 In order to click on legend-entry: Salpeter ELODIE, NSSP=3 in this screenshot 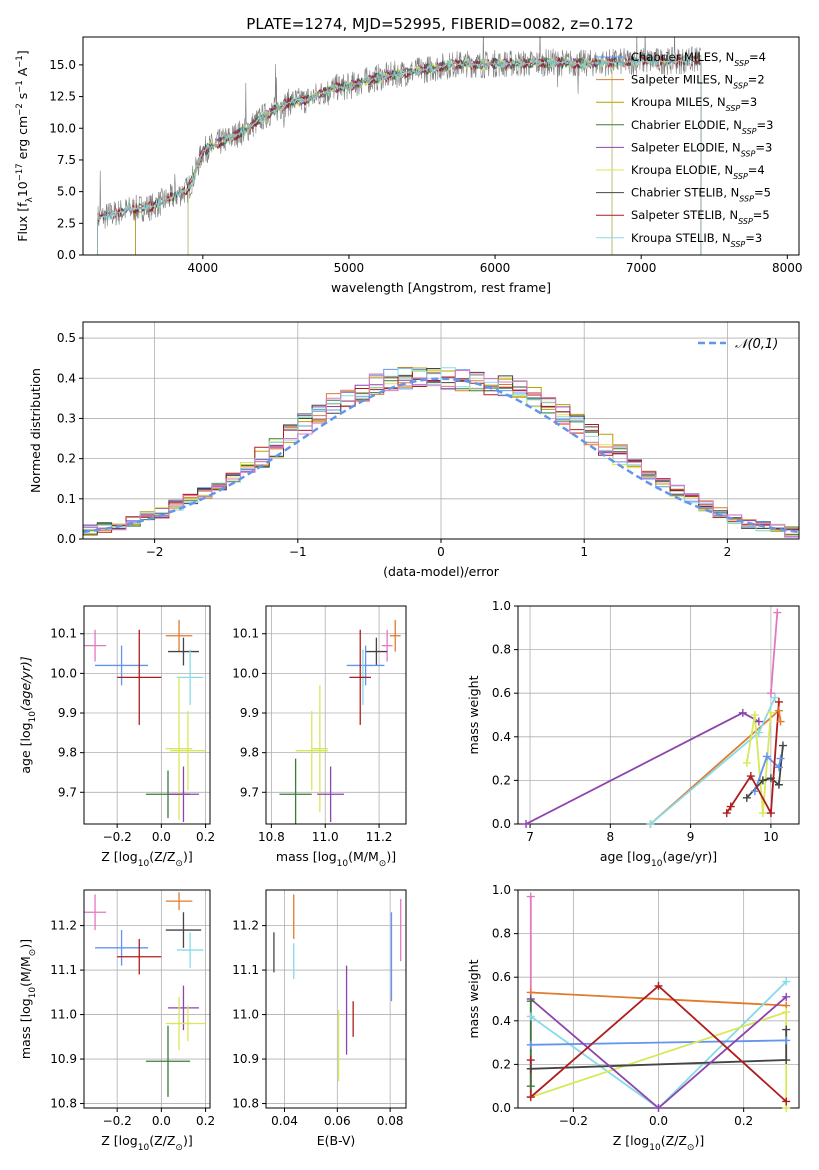, I will do `click(701, 149)`.